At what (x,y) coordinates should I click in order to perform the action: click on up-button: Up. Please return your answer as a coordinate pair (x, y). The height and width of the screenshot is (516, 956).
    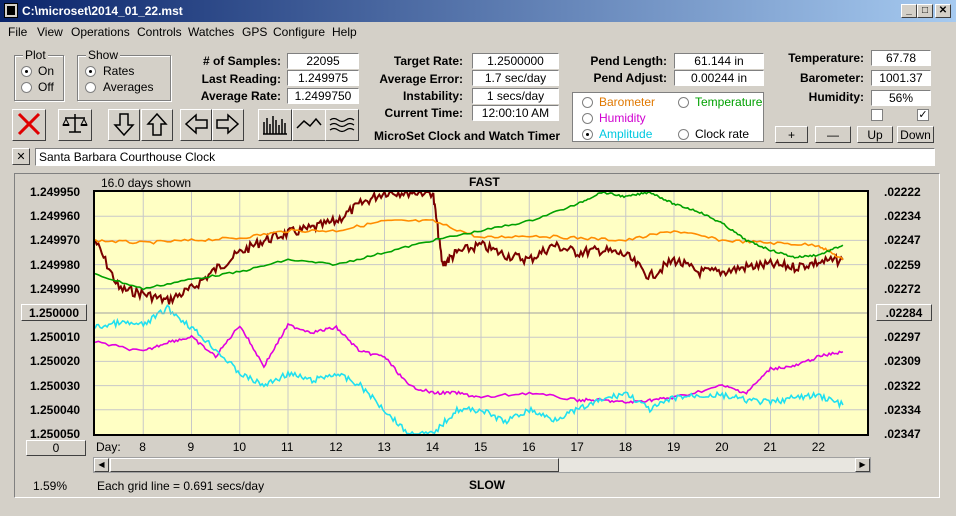
    Looking at the image, I should click on (875, 134).